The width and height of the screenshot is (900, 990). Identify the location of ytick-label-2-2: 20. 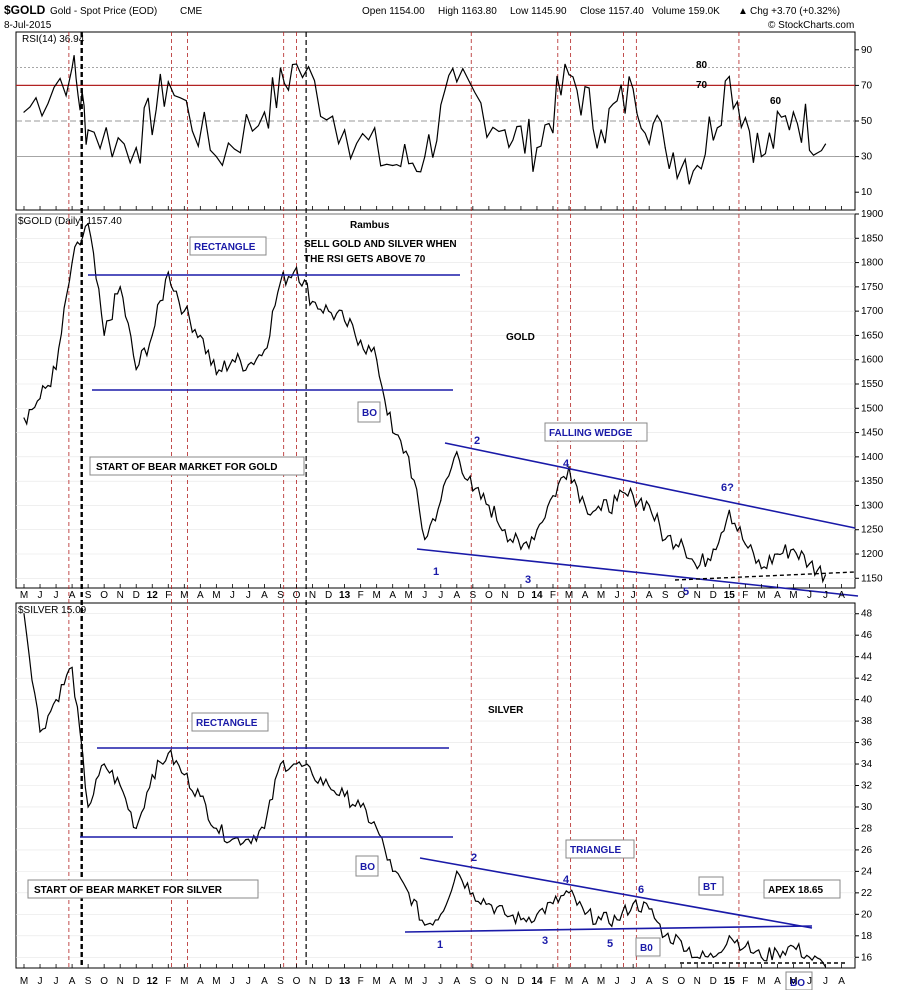
(867, 914).